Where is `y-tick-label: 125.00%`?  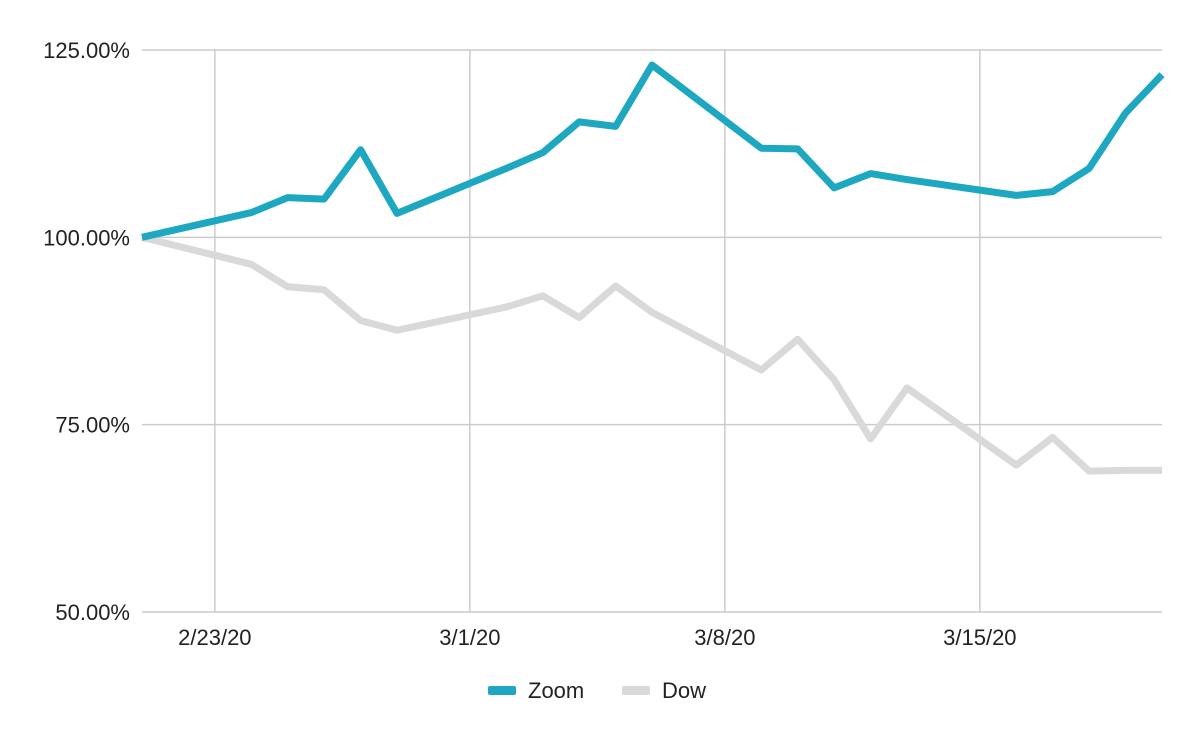
y-tick-label: 125.00% is located at coordinates (86, 50).